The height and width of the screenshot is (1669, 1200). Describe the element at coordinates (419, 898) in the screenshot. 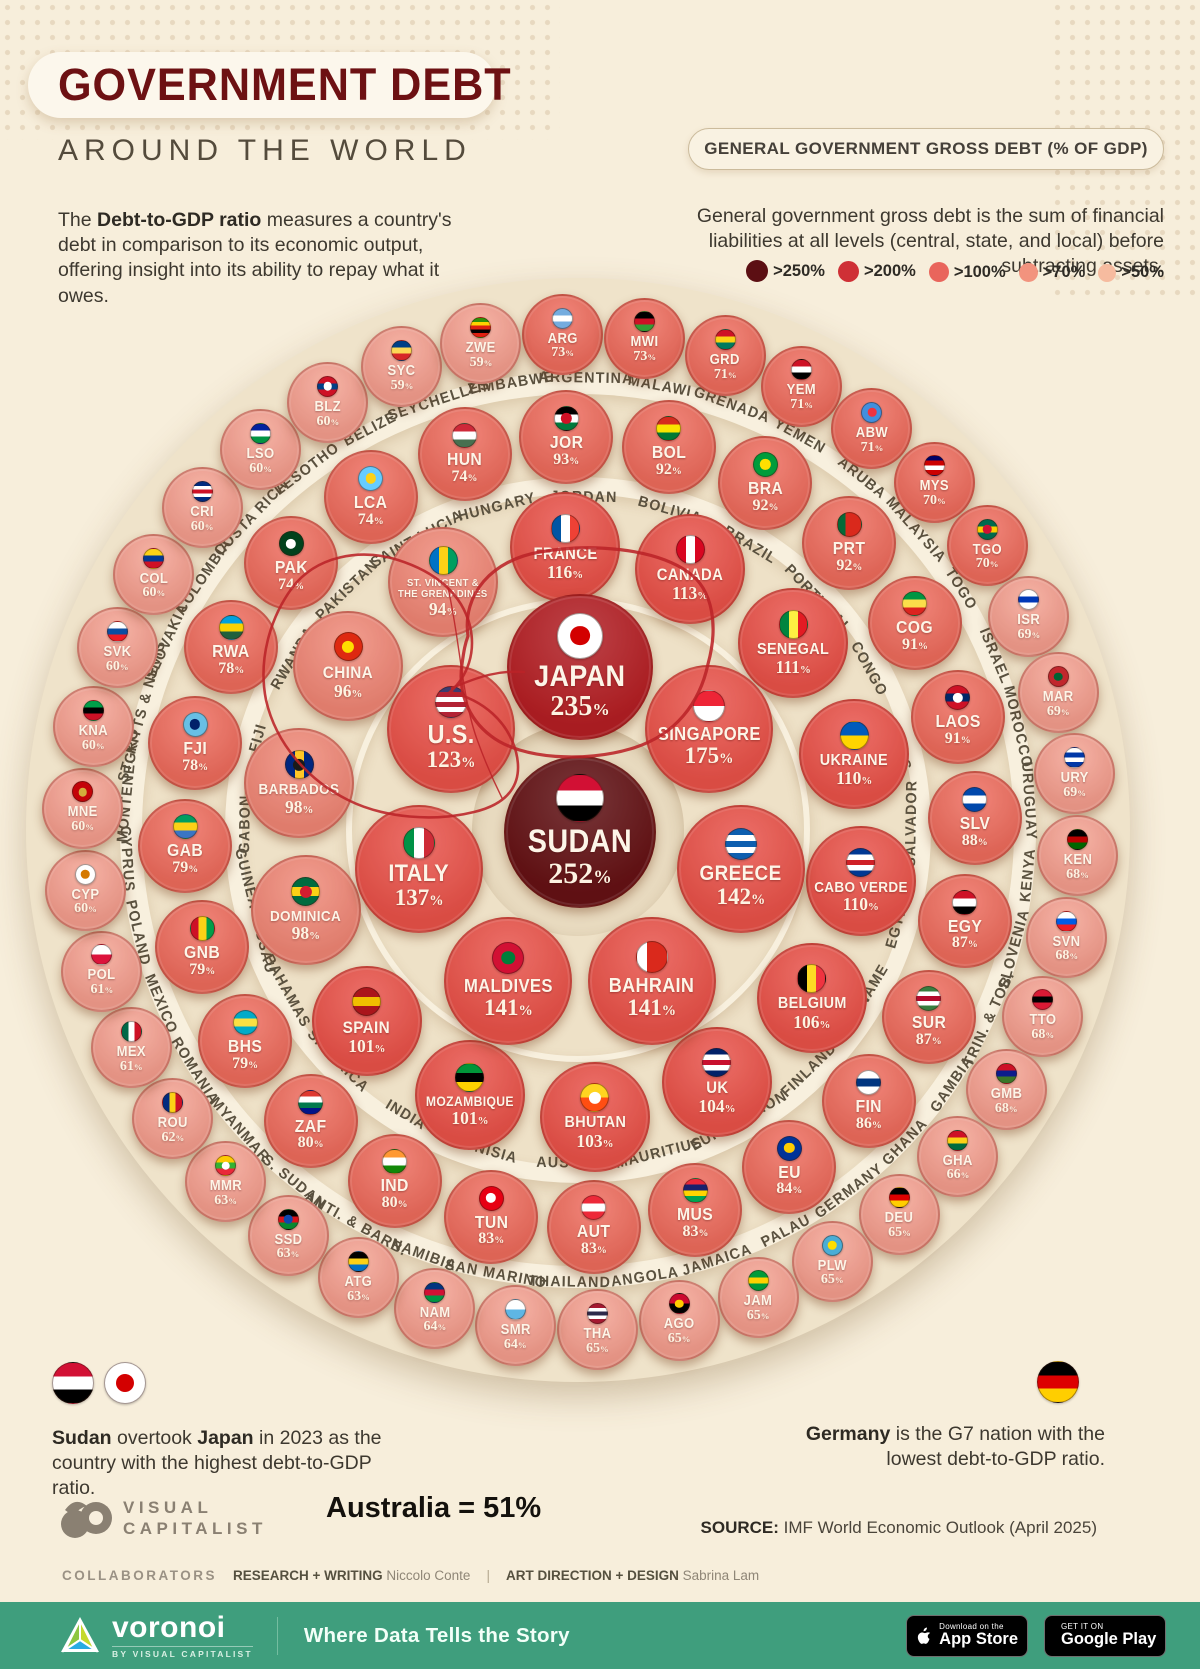

I see `bubble-debt-value: 137%` at that location.